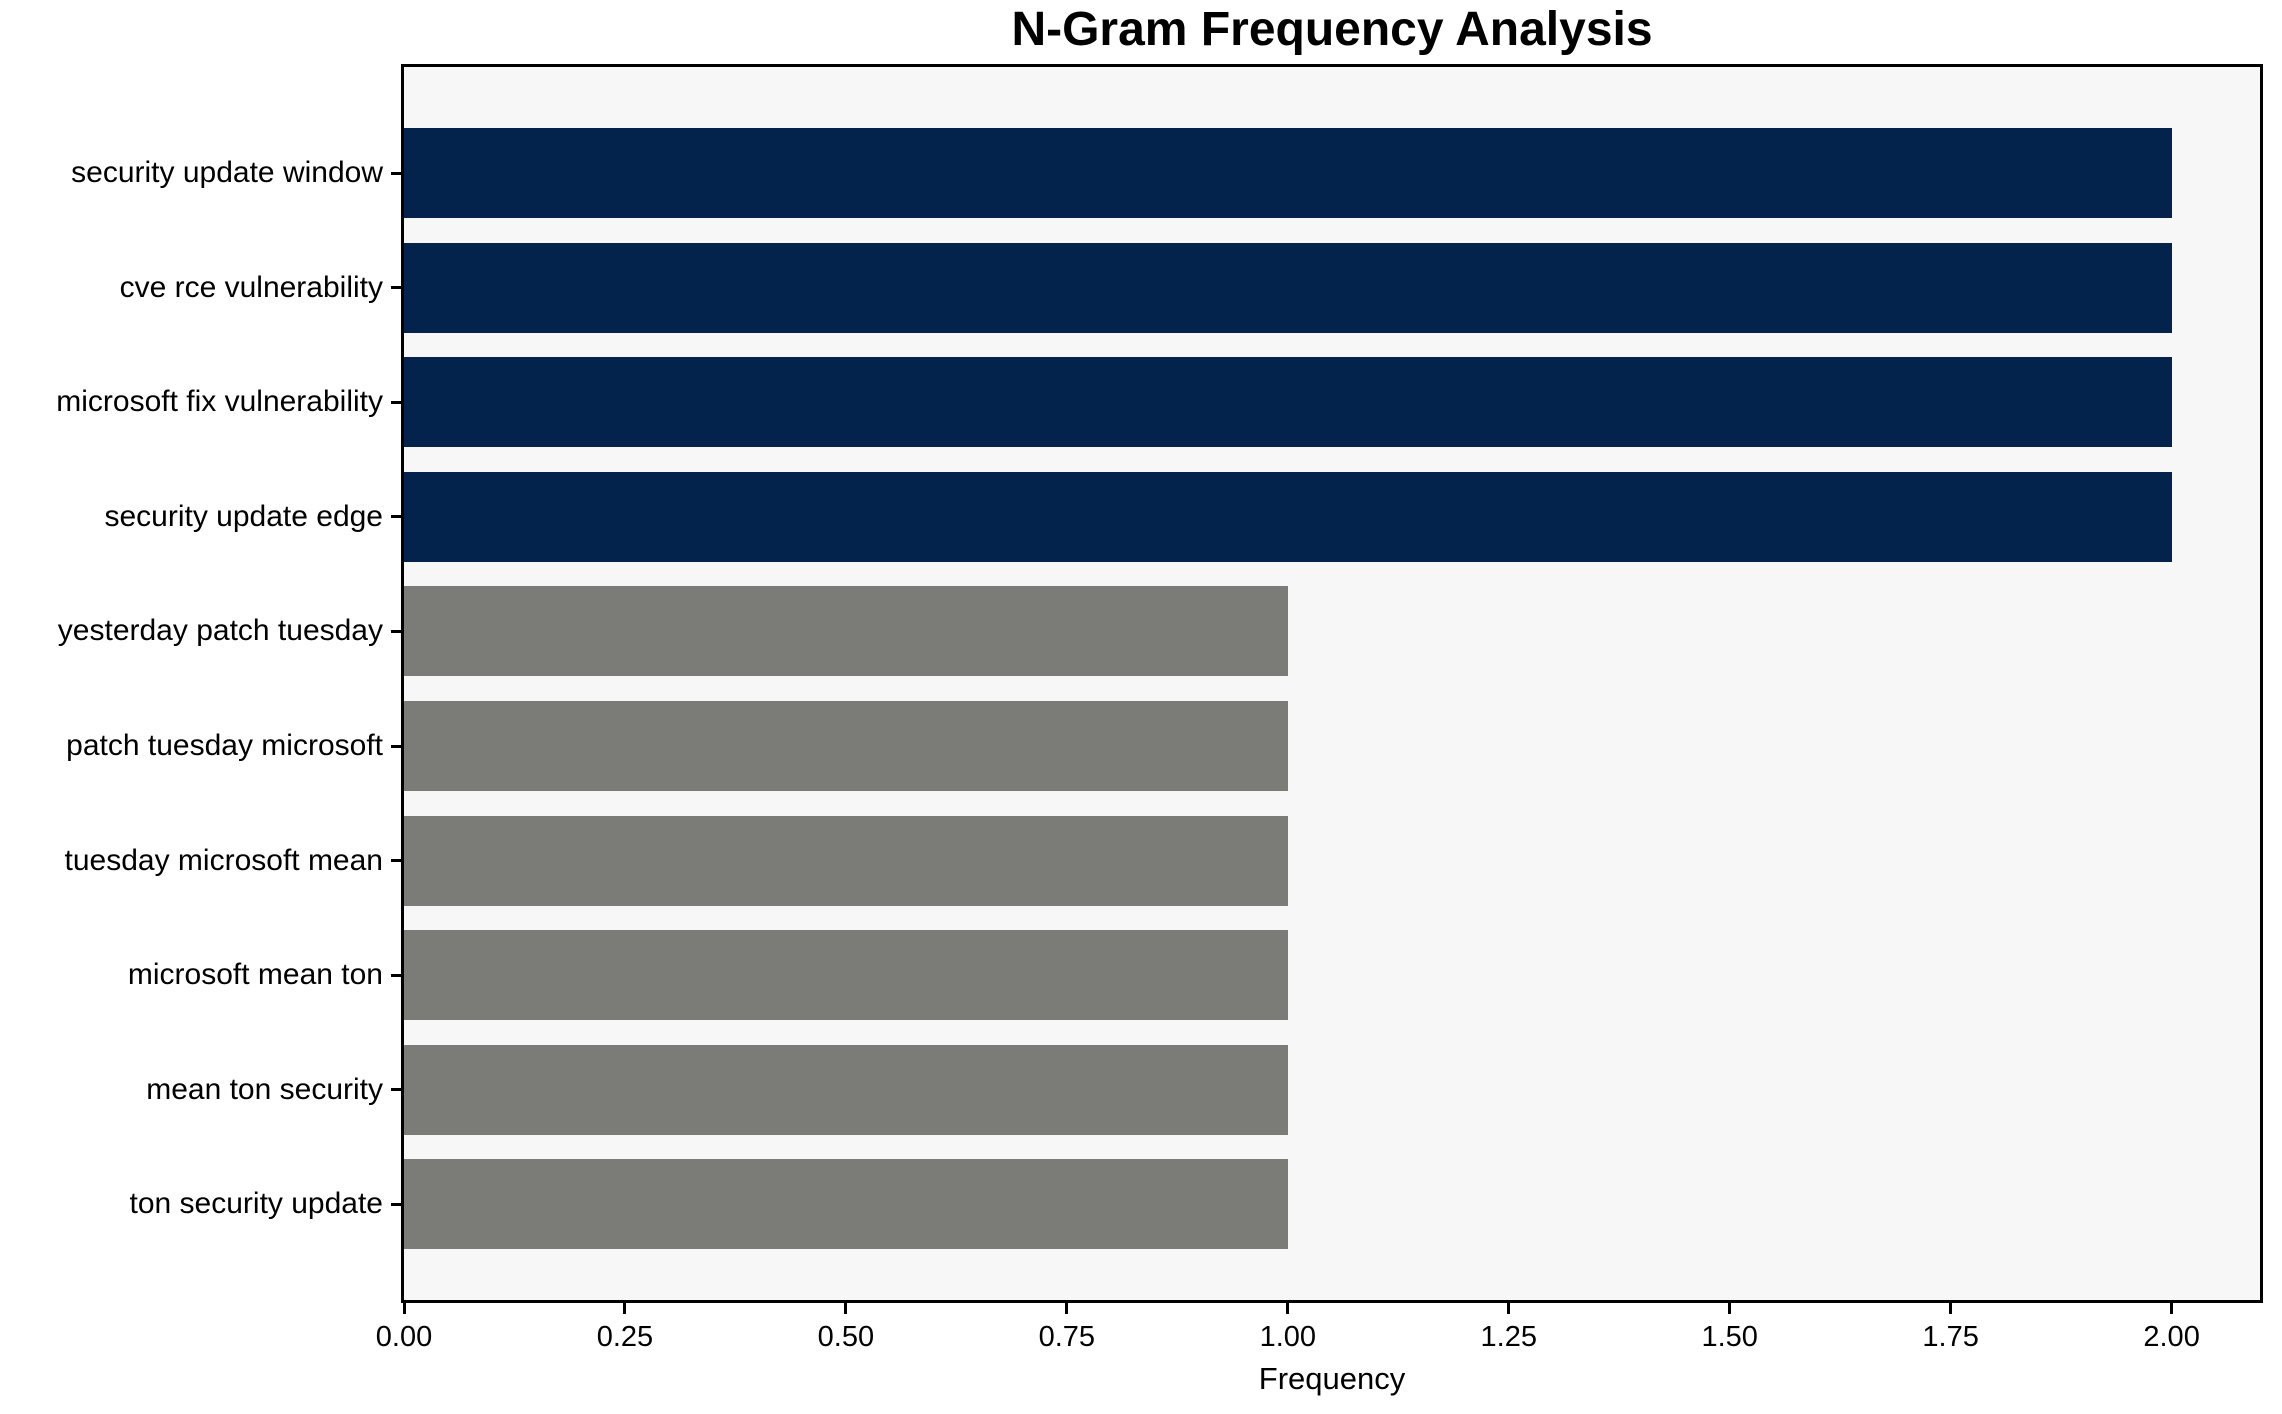 The width and height of the screenshot is (2282, 1414). What do you see at coordinates (224, 745) in the screenshot?
I see `y-tick-label: patch tuesday microsoft` at bounding box center [224, 745].